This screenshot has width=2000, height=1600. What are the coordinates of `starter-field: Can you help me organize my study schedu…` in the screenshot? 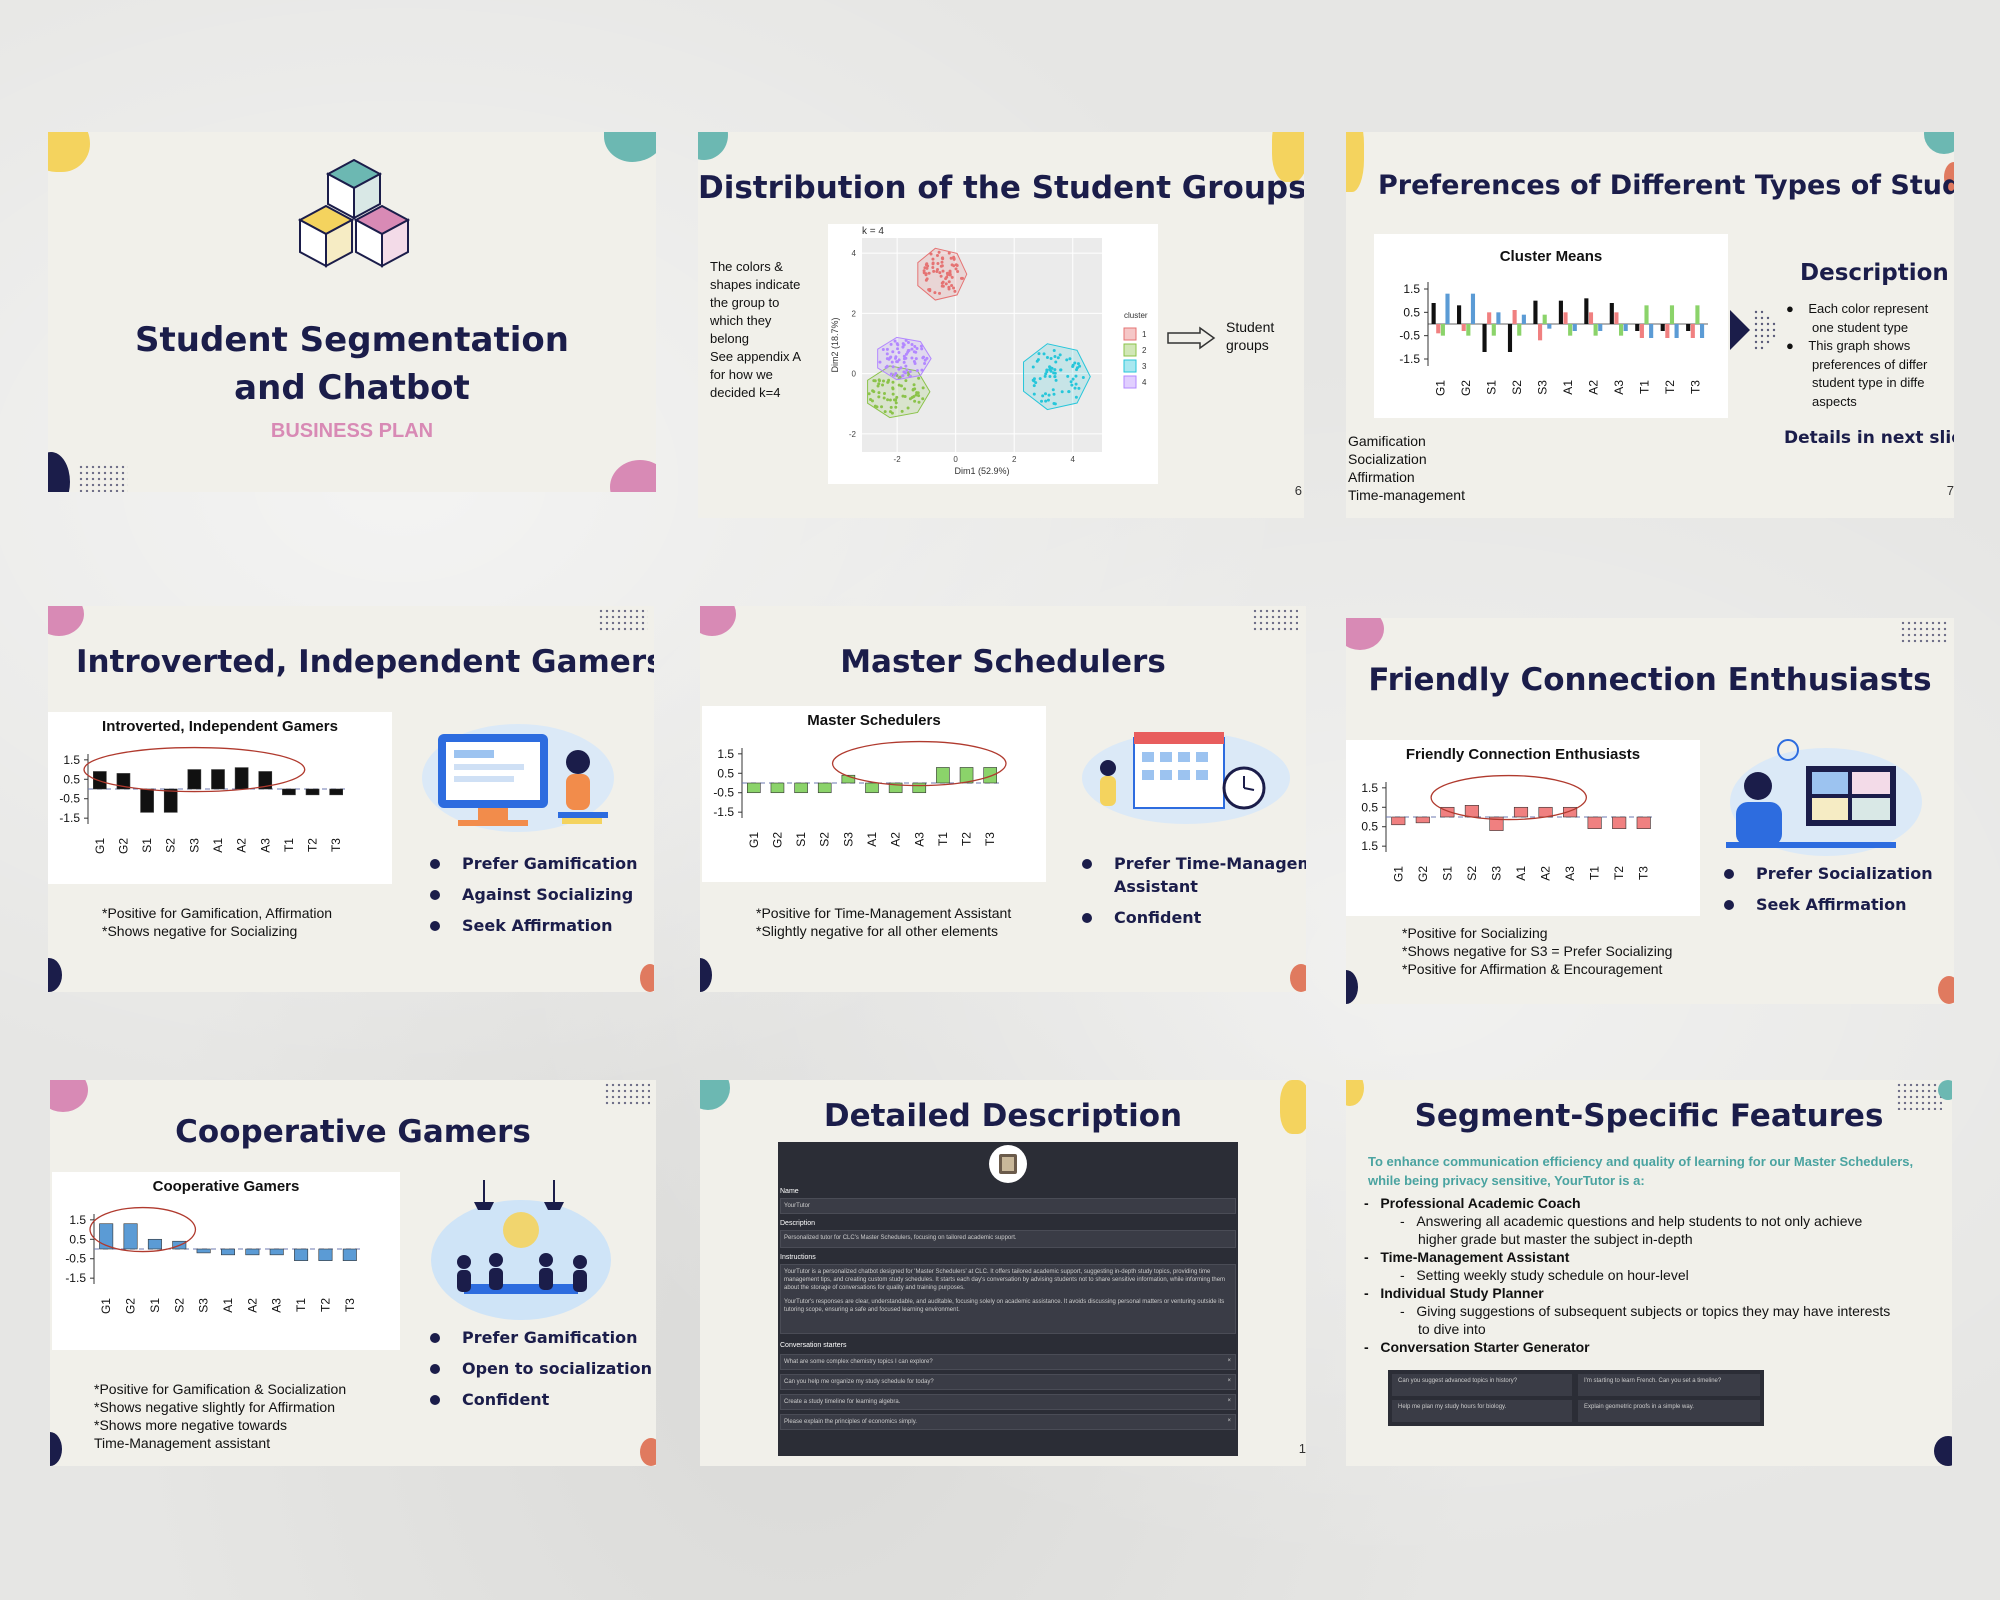 It's located at (1008, 1382).